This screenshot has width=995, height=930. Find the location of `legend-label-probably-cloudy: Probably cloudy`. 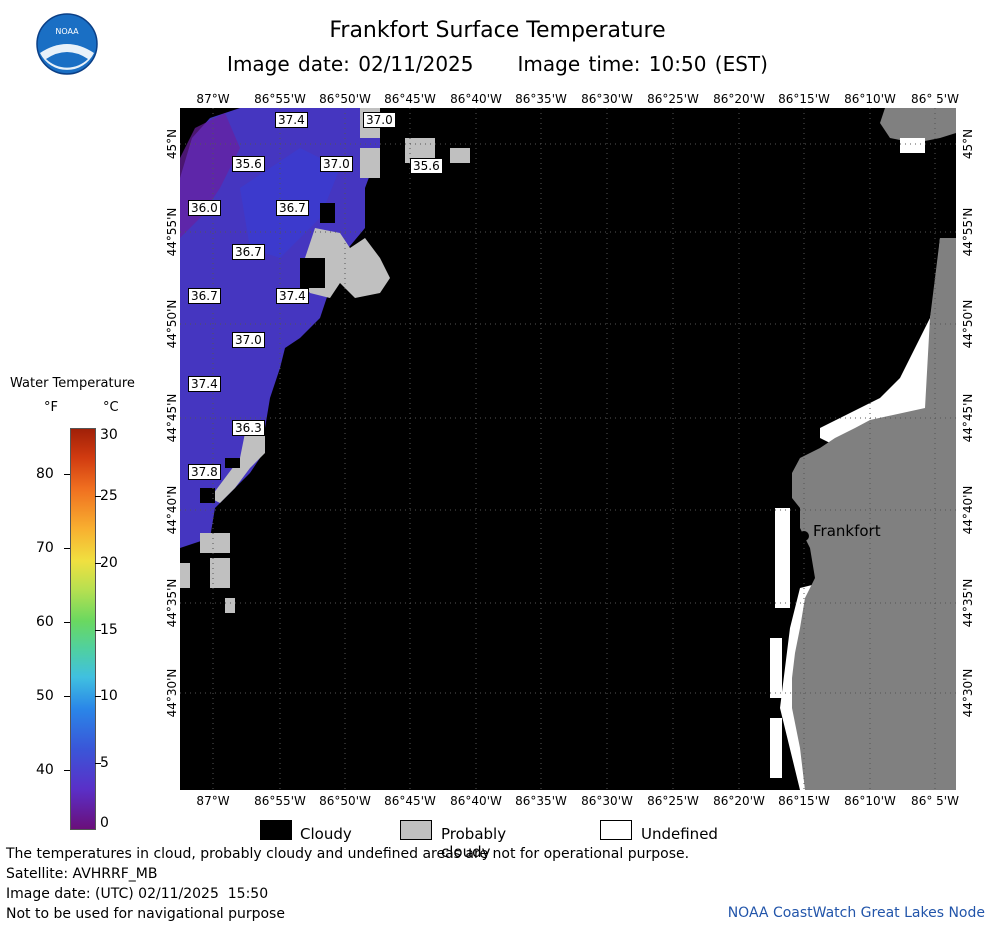

legend-label-probably-cloudy: Probably cloudy is located at coordinates (474, 843).